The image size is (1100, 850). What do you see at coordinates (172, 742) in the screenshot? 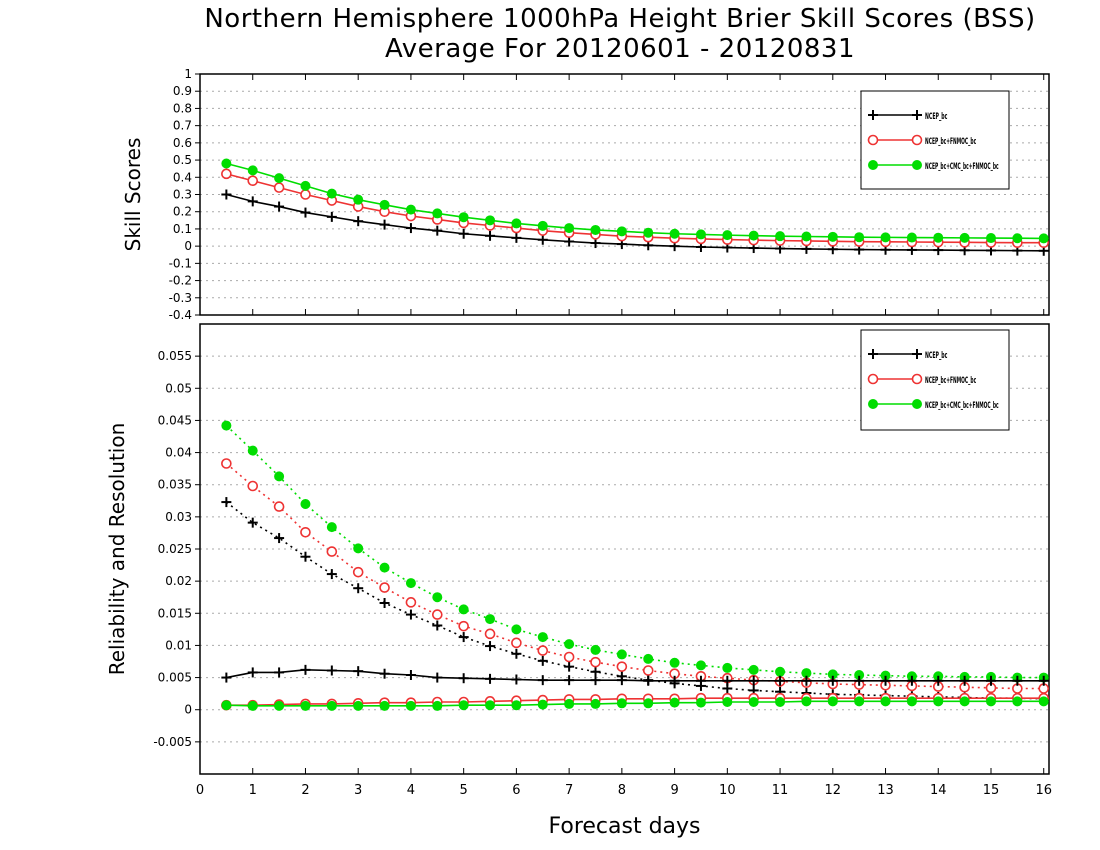
I see `y-tick-label: -0.005` at bounding box center [172, 742].